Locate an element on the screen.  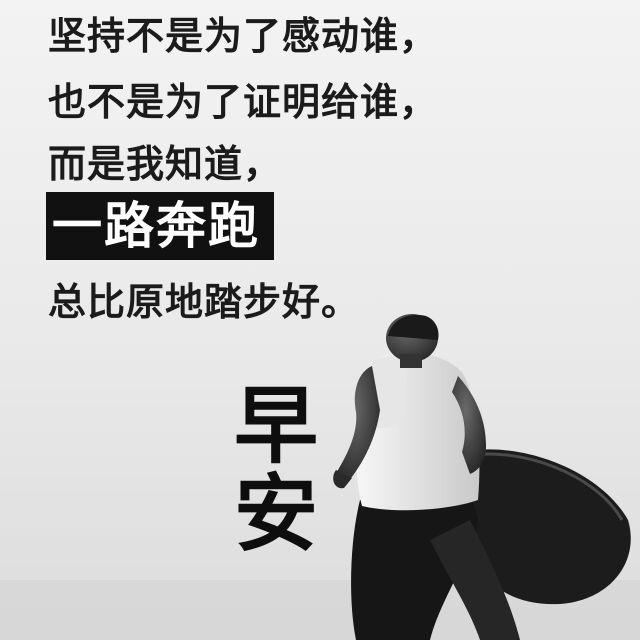
runner-right-arm is located at coordinates (469, 425).